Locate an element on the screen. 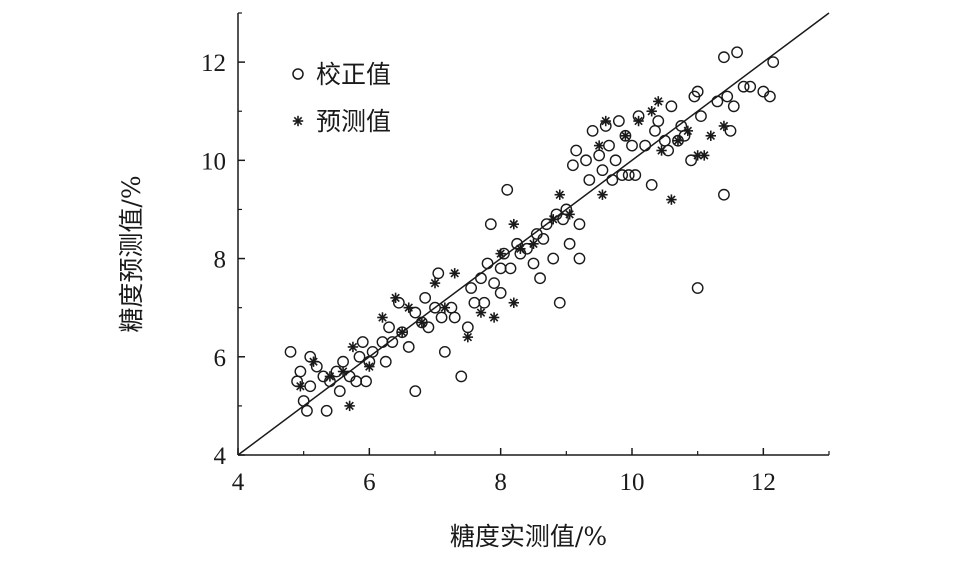 Image resolution: width=958 pixels, height=564 pixels. legend: 校正值 预测值 is located at coordinates (341, 98).